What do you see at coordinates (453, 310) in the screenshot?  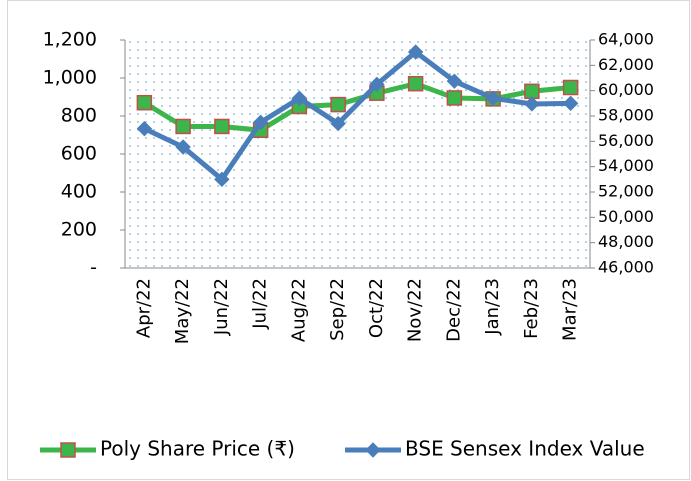 I see `x-tick-label: Dec/22` at bounding box center [453, 310].